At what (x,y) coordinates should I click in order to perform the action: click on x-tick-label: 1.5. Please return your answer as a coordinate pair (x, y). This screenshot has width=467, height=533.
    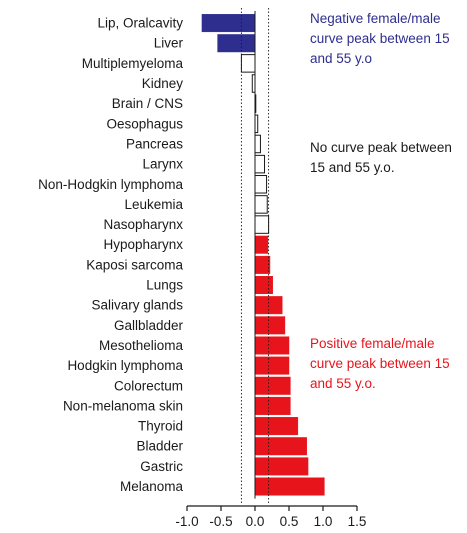
    Looking at the image, I should click on (357, 521).